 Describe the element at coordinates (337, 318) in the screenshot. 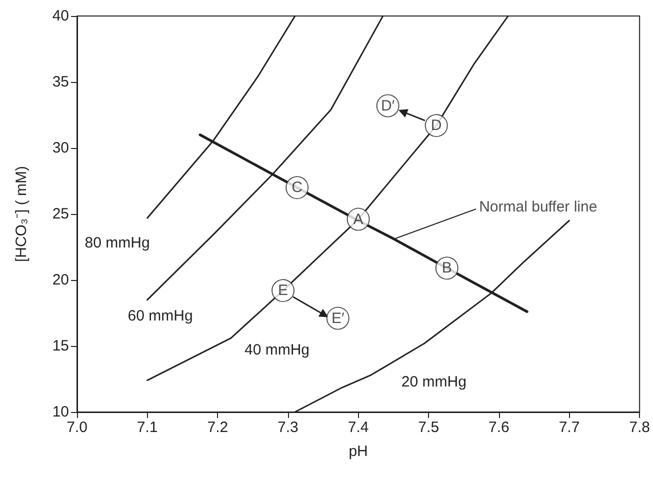

I see `annotation: E′` at that location.